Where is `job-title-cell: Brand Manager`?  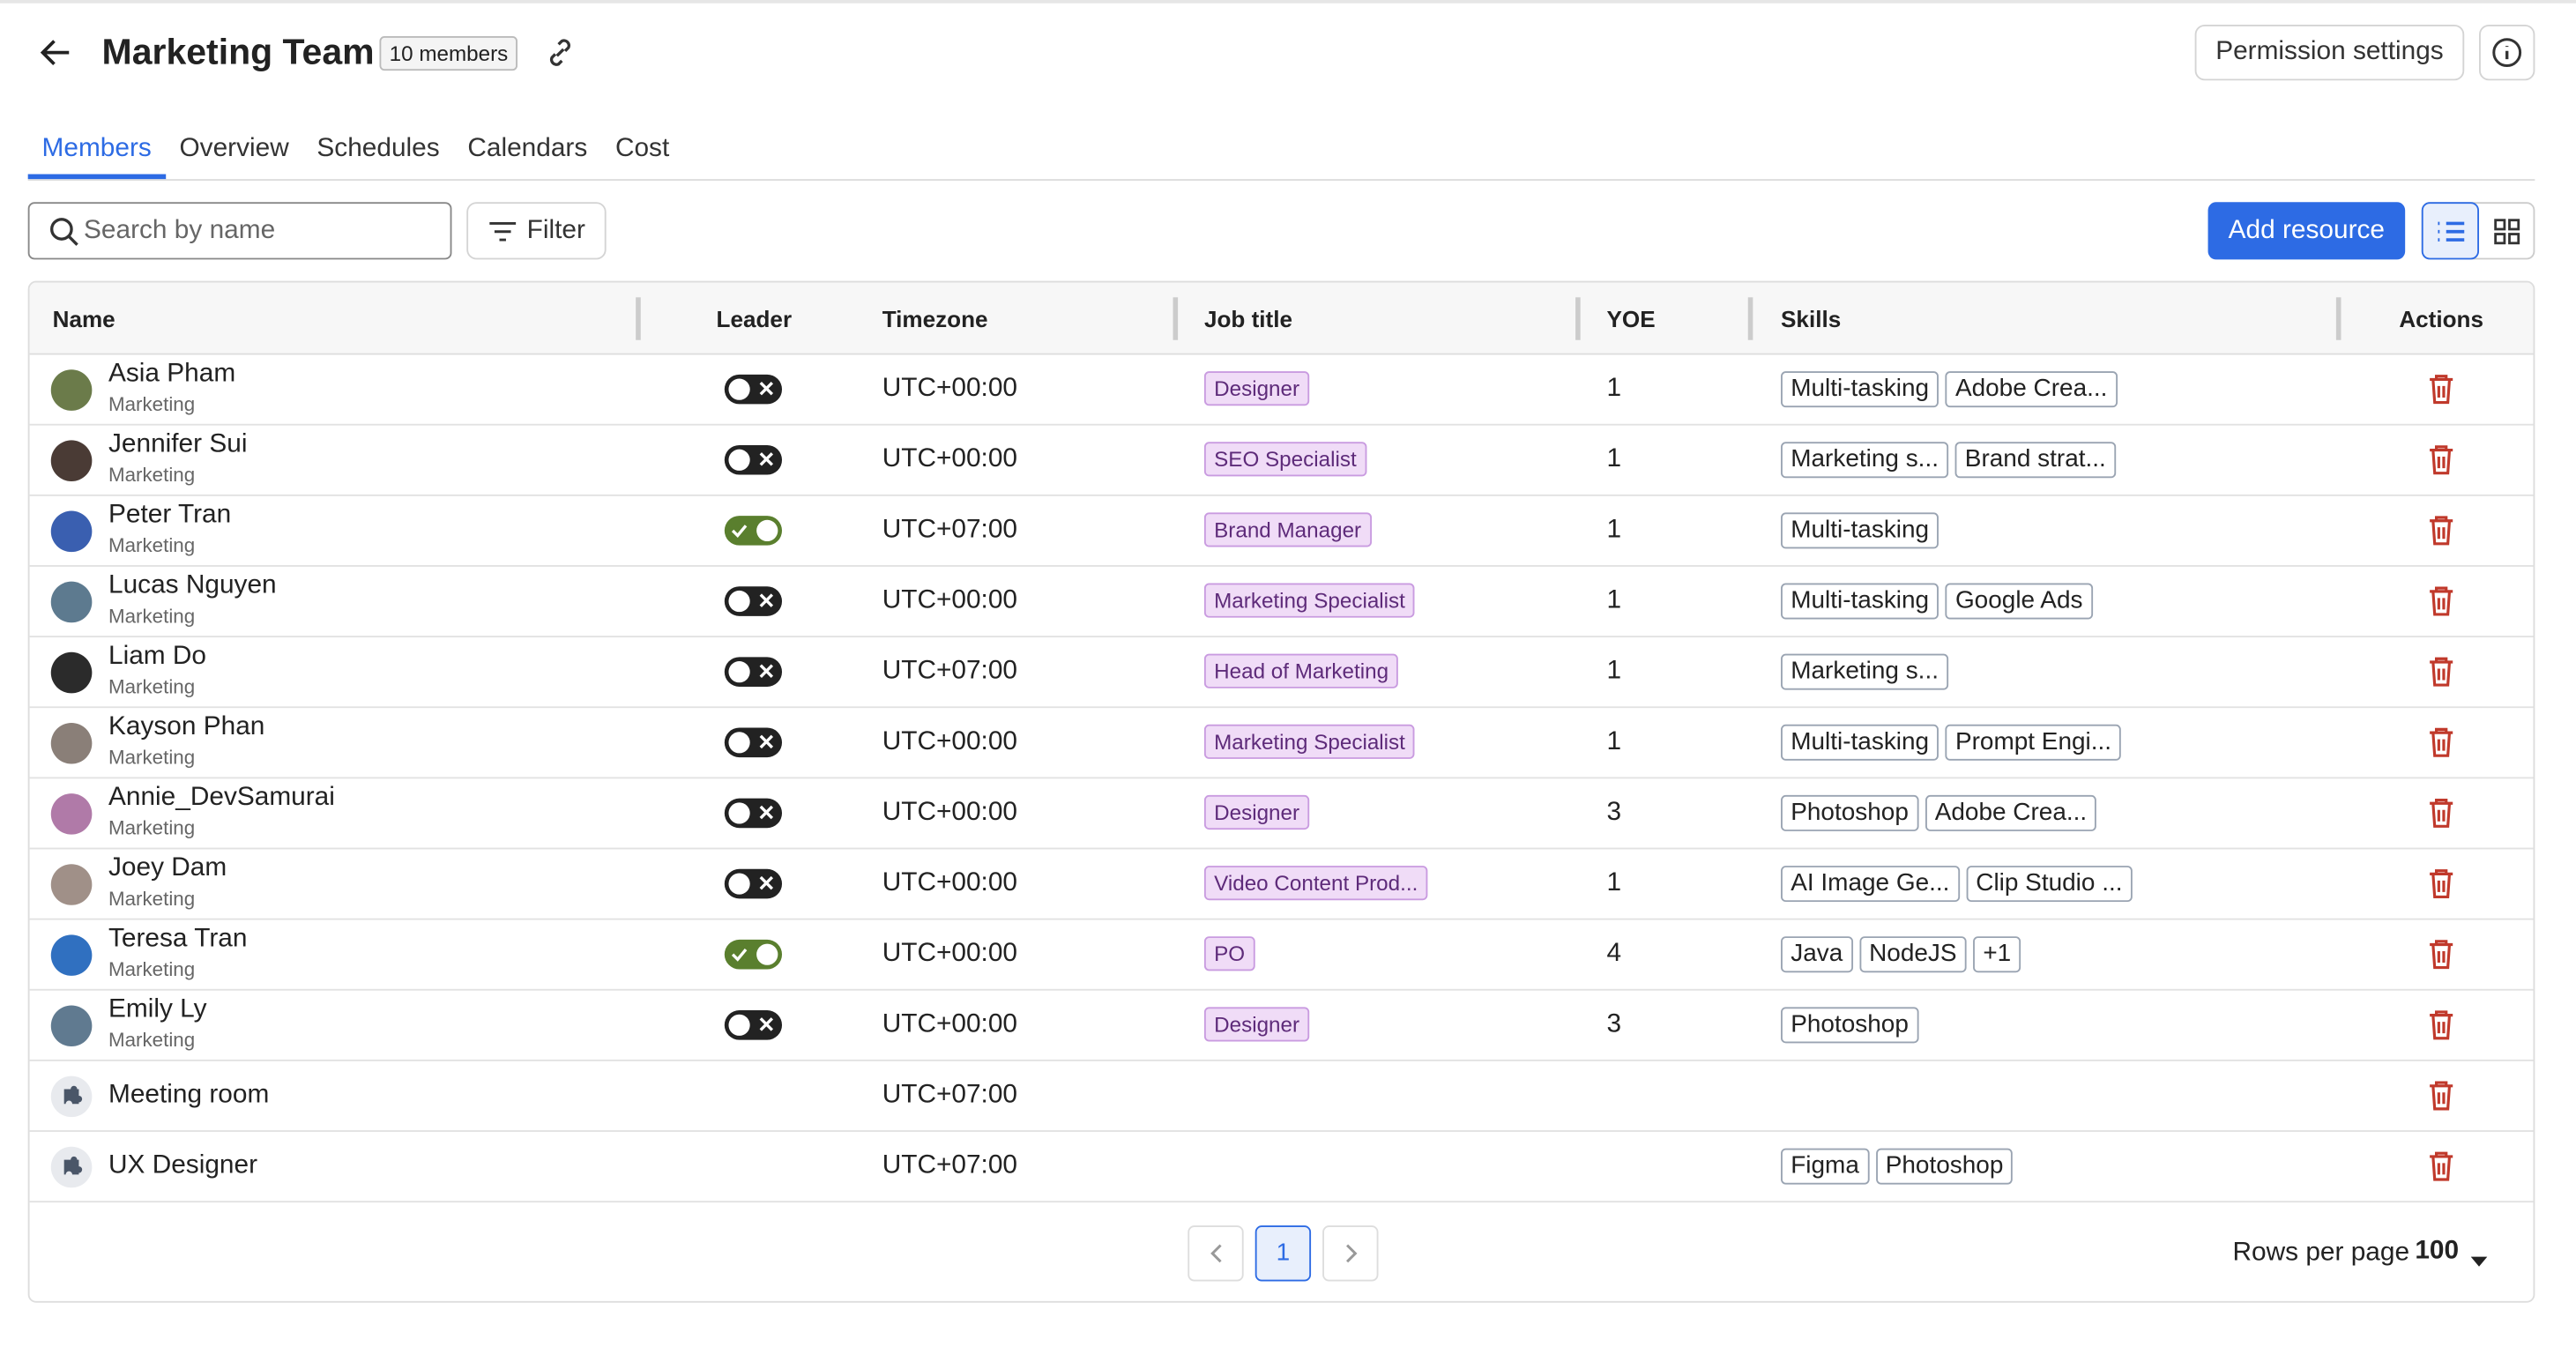
job-title-cell: Brand Manager is located at coordinates (1287, 529).